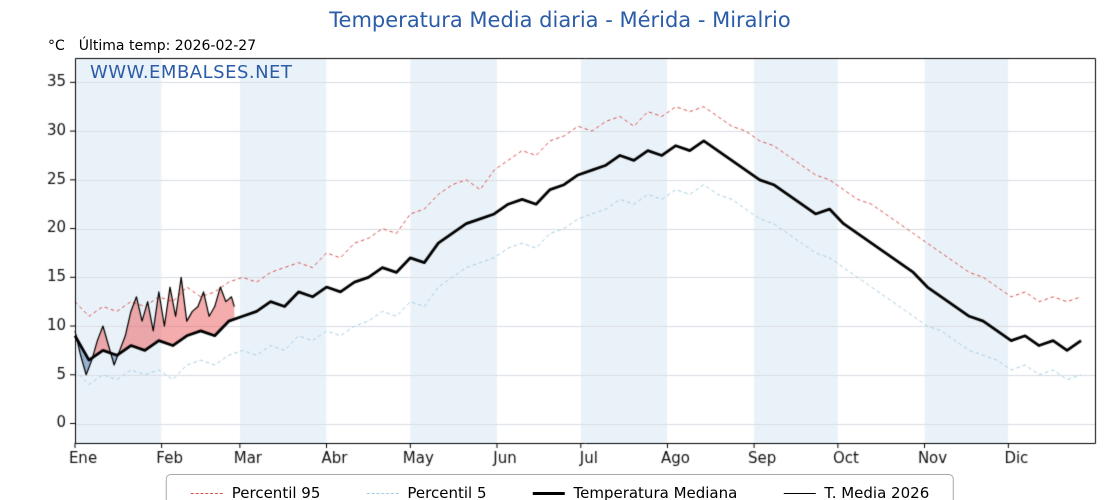 This screenshot has height=500, width=1120. Describe the element at coordinates (655, 492) in the screenshot. I see `legend-label: Temperatura Mediana` at that location.